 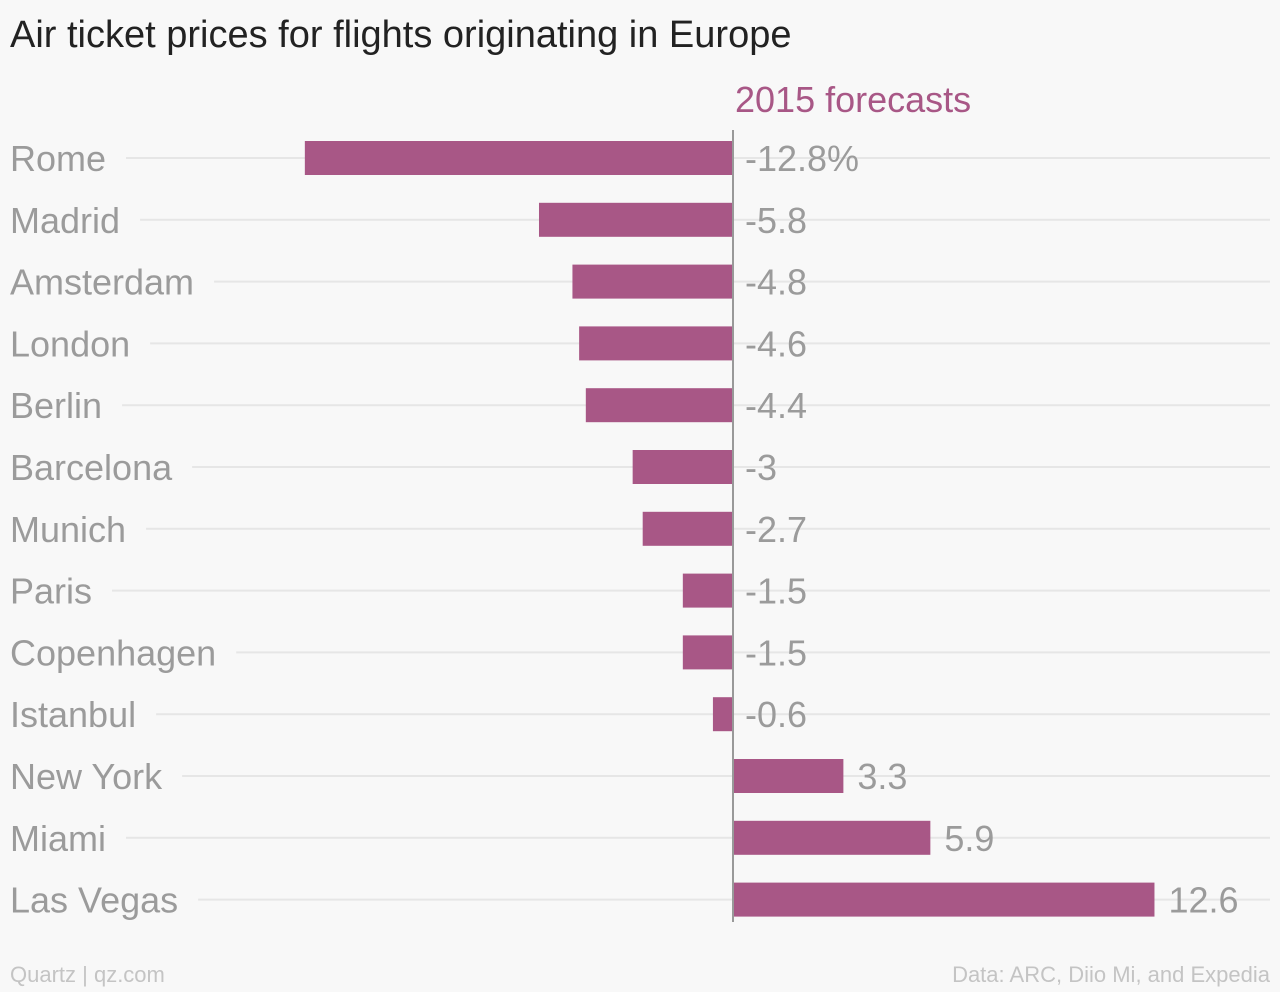 What do you see at coordinates (776, 343) in the screenshot?
I see `value-label: -4.6` at bounding box center [776, 343].